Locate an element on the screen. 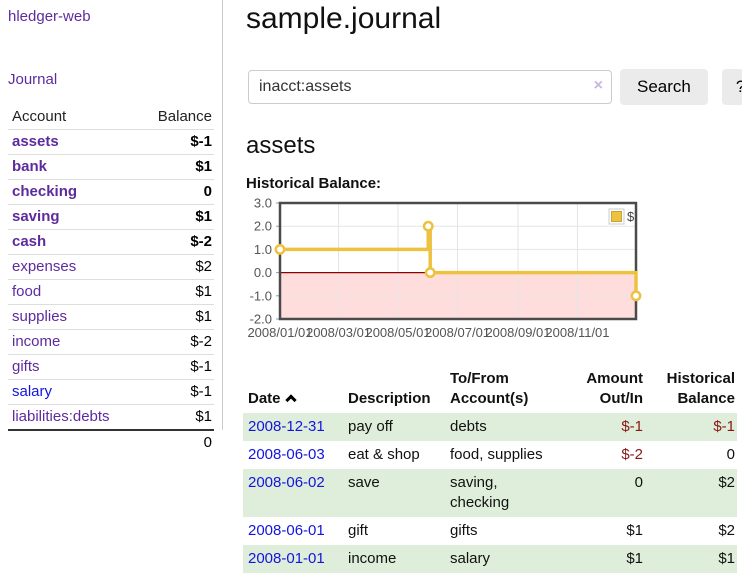 This screenshot has width=742, height=582. y-axis-label: 1.0 is located at coordinates (263, 249).